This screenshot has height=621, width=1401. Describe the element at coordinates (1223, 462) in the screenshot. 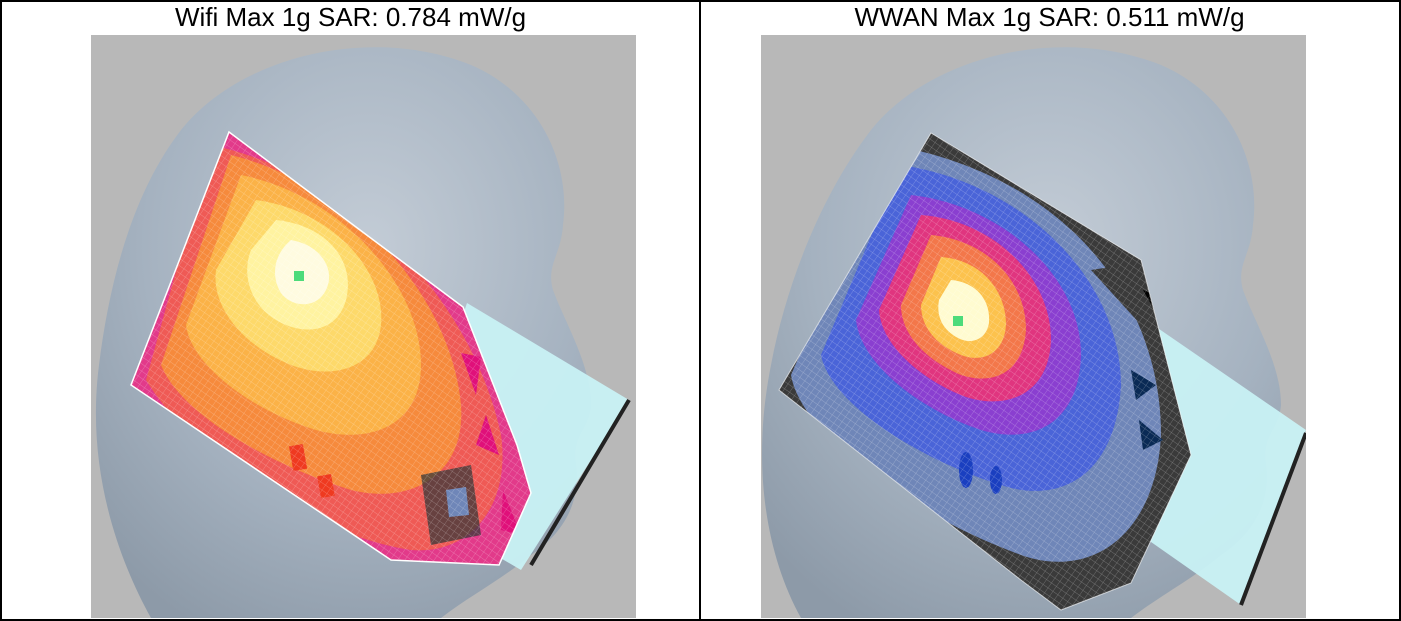

I see `phone-body` at that location.